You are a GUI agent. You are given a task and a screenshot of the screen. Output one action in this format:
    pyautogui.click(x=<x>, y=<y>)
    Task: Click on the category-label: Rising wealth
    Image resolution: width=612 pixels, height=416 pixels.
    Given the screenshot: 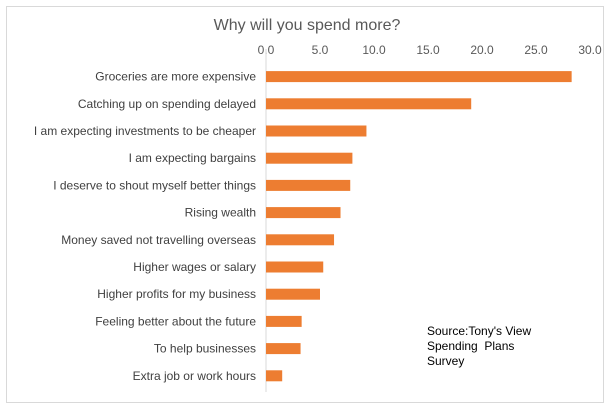 What is the action you would take?
    pyautogui.click(x=220, y=213)
    